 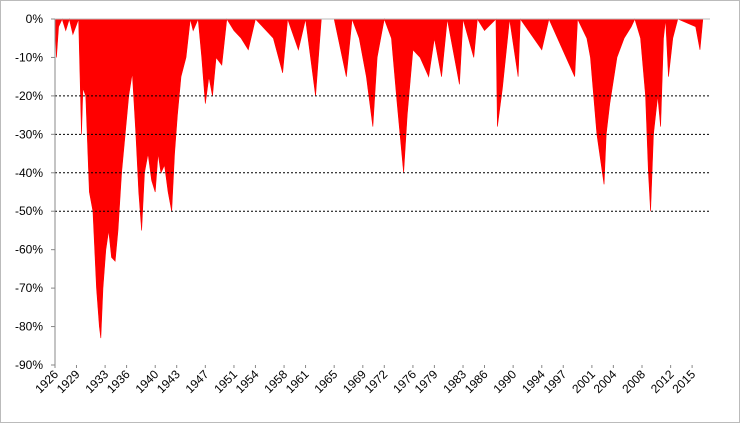 What do you see at coordinates (29, 173) in the screenshot?
I see `y-tick-label: -40%` at bounding box center [29, 173].